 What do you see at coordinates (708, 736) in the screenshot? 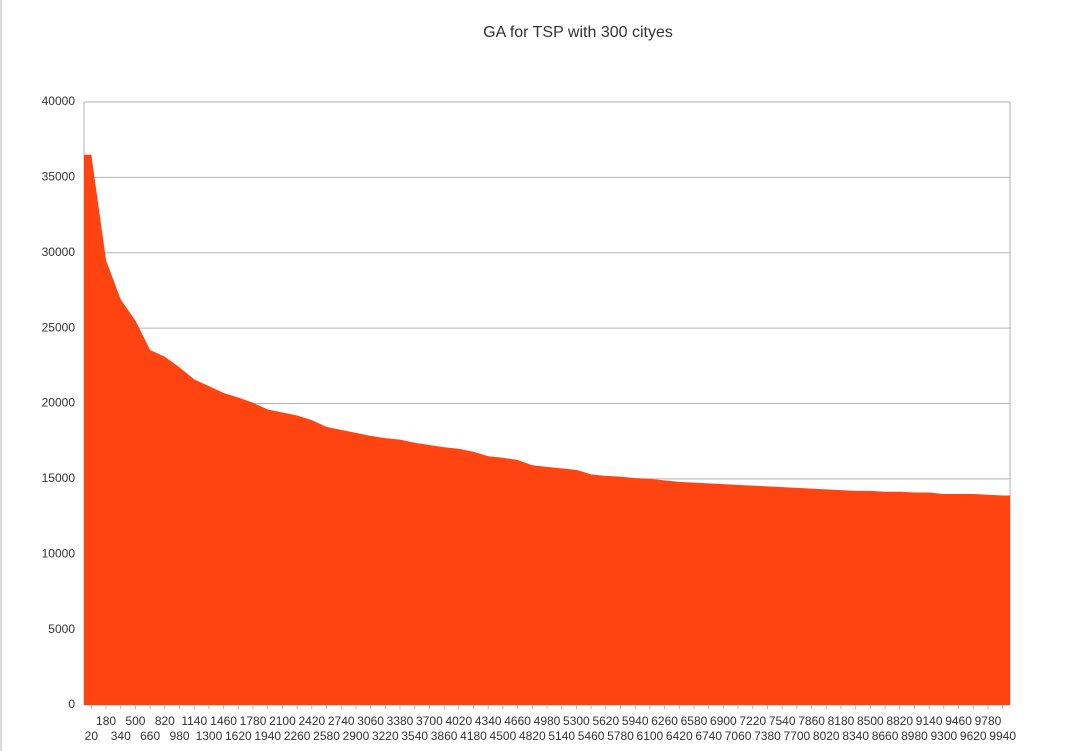
I see `x-tick-label: 6740` at bounding box center [708, 736].